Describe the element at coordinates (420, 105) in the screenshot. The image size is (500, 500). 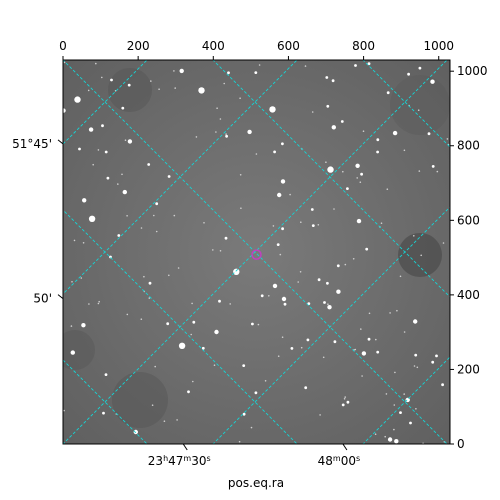
I see `dark-nebula-patch` at that location.